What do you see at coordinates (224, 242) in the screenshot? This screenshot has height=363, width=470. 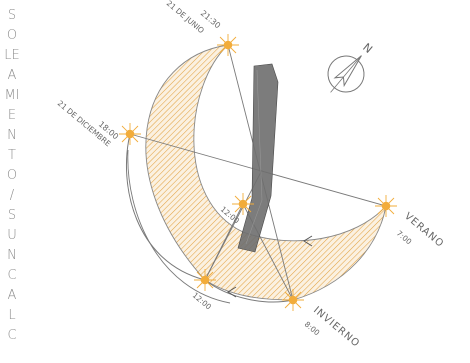 I see `ray-noon-link` at bounding box center [224, 242].